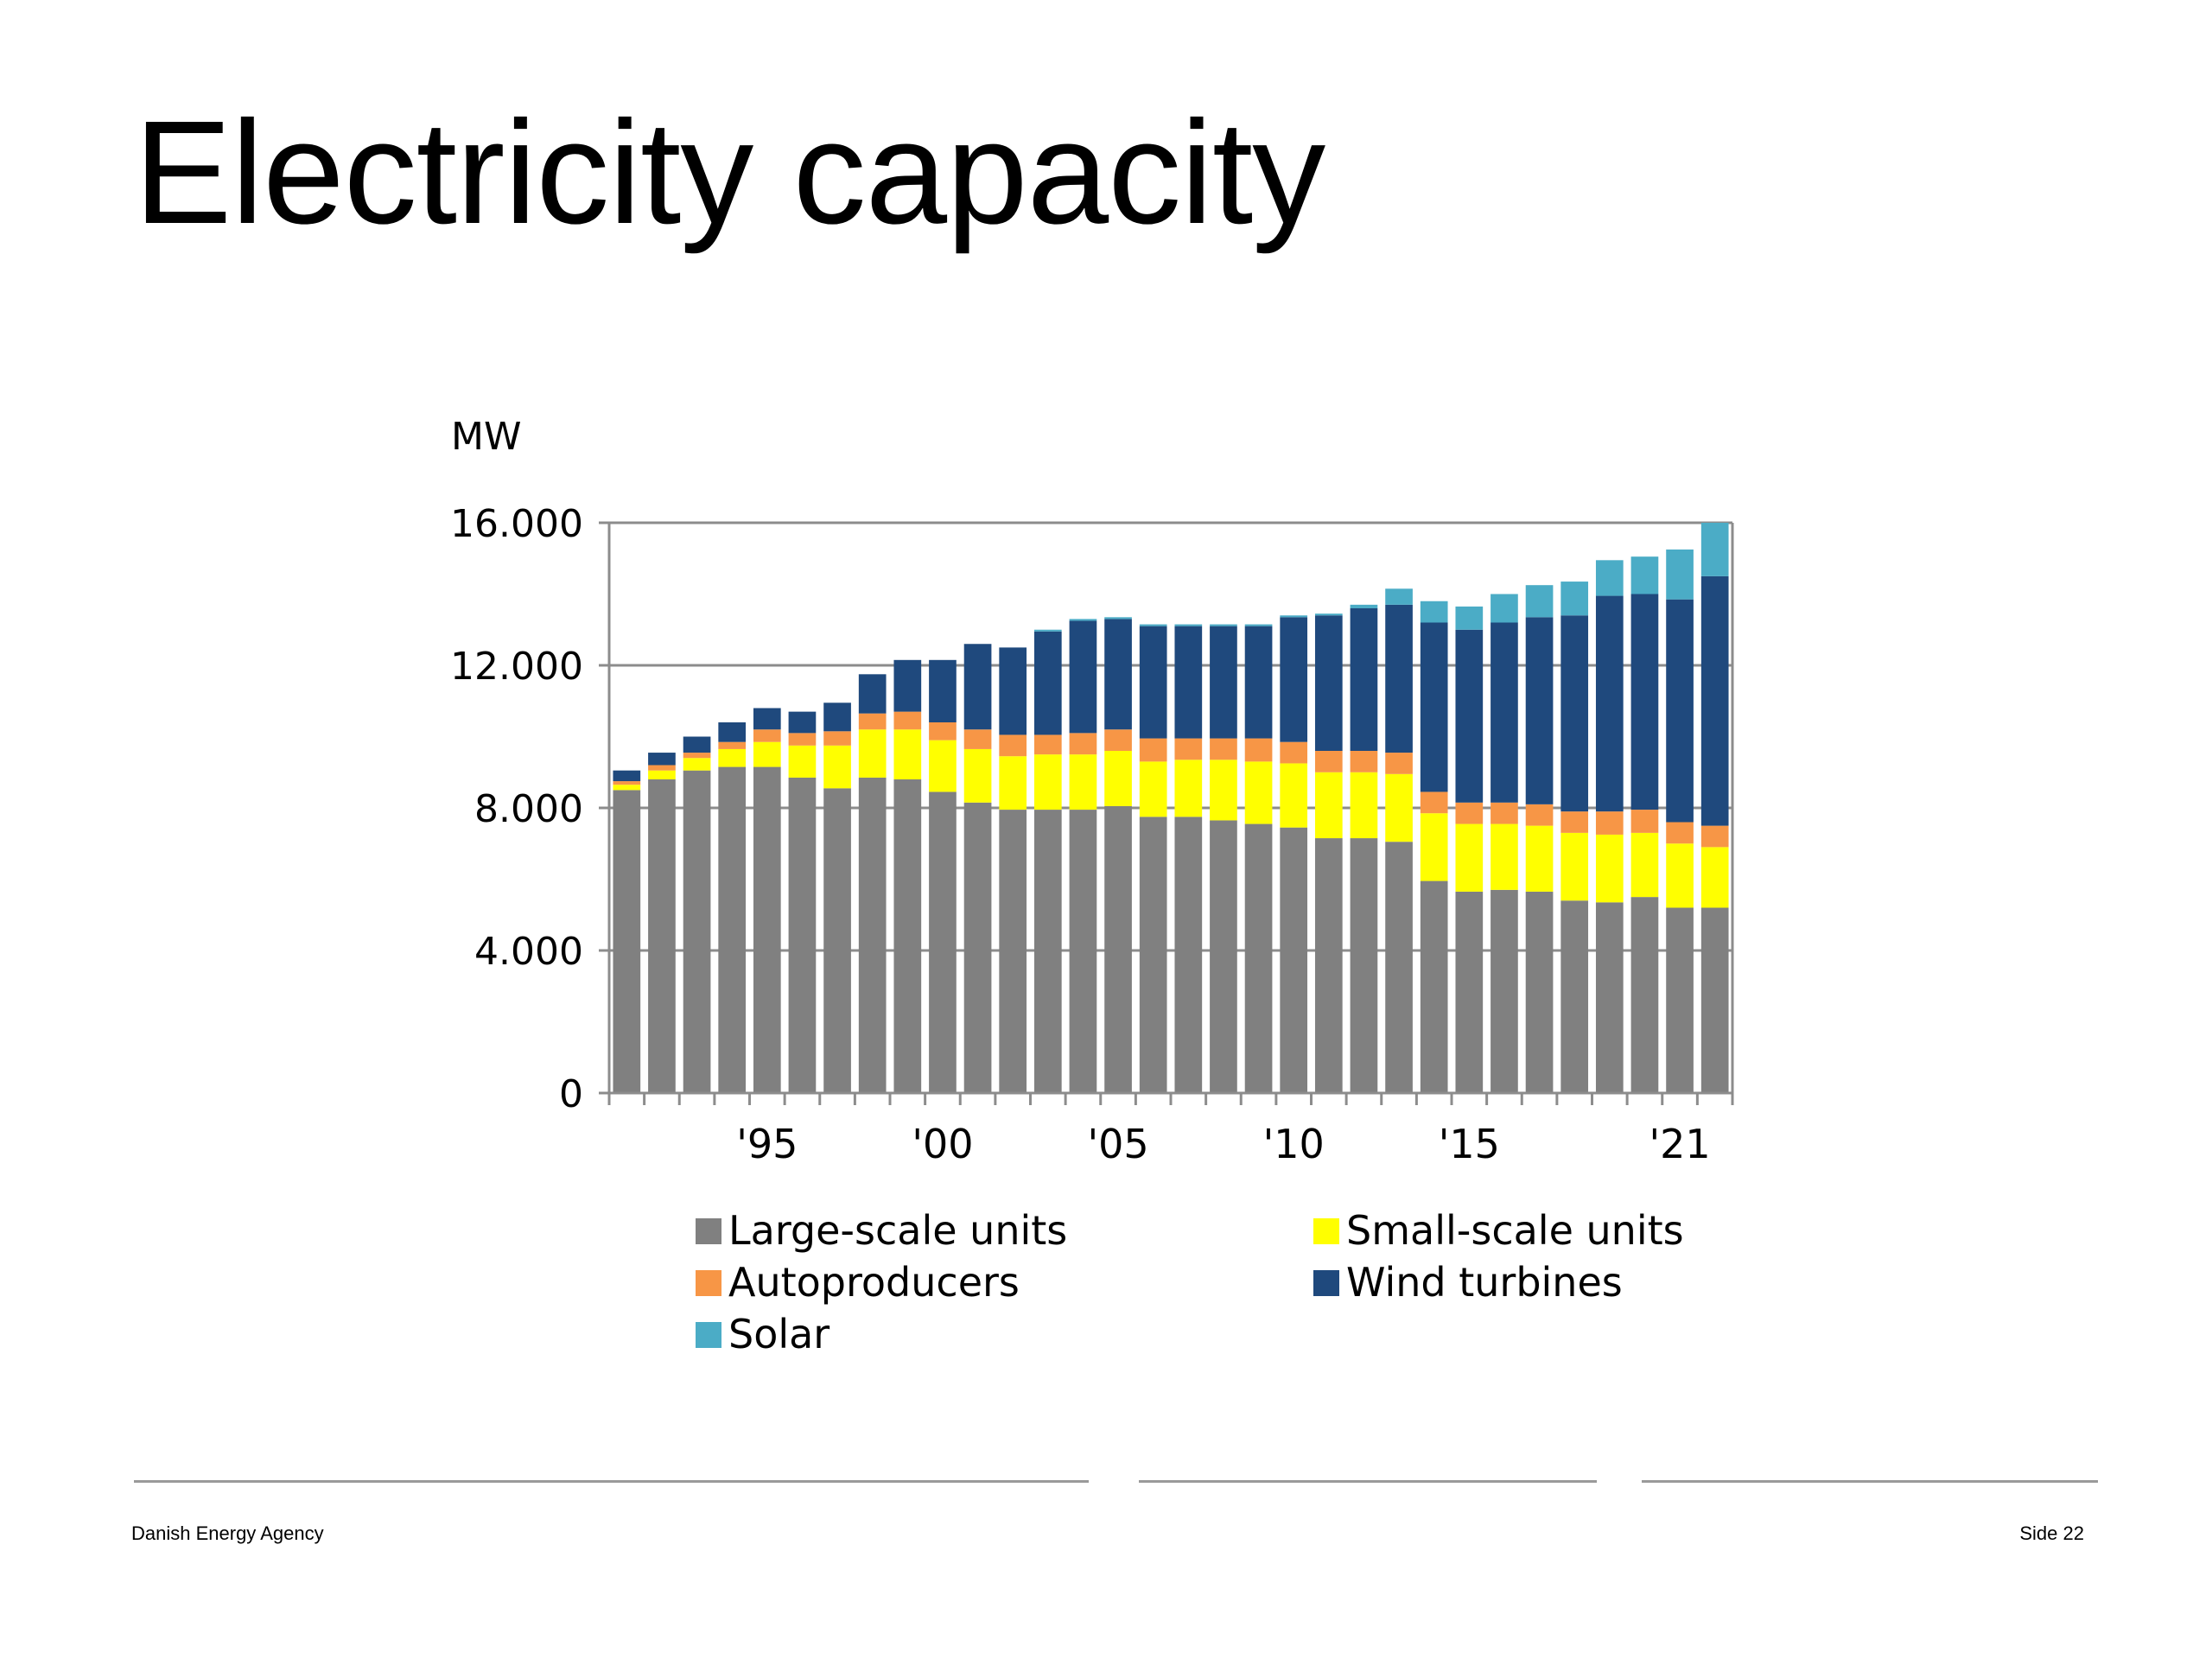  Describe the element at coordinates (516, 524) in the screenshot. I see `y-tick-label: 16.000` at that location.